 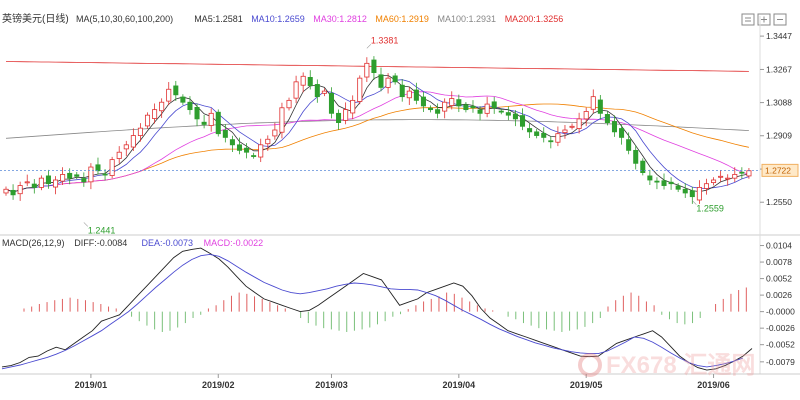 What do you see at coordinates (780, 19) in the screenshot?
I see `zoom-out-icon` at bounding box center [780, 19].